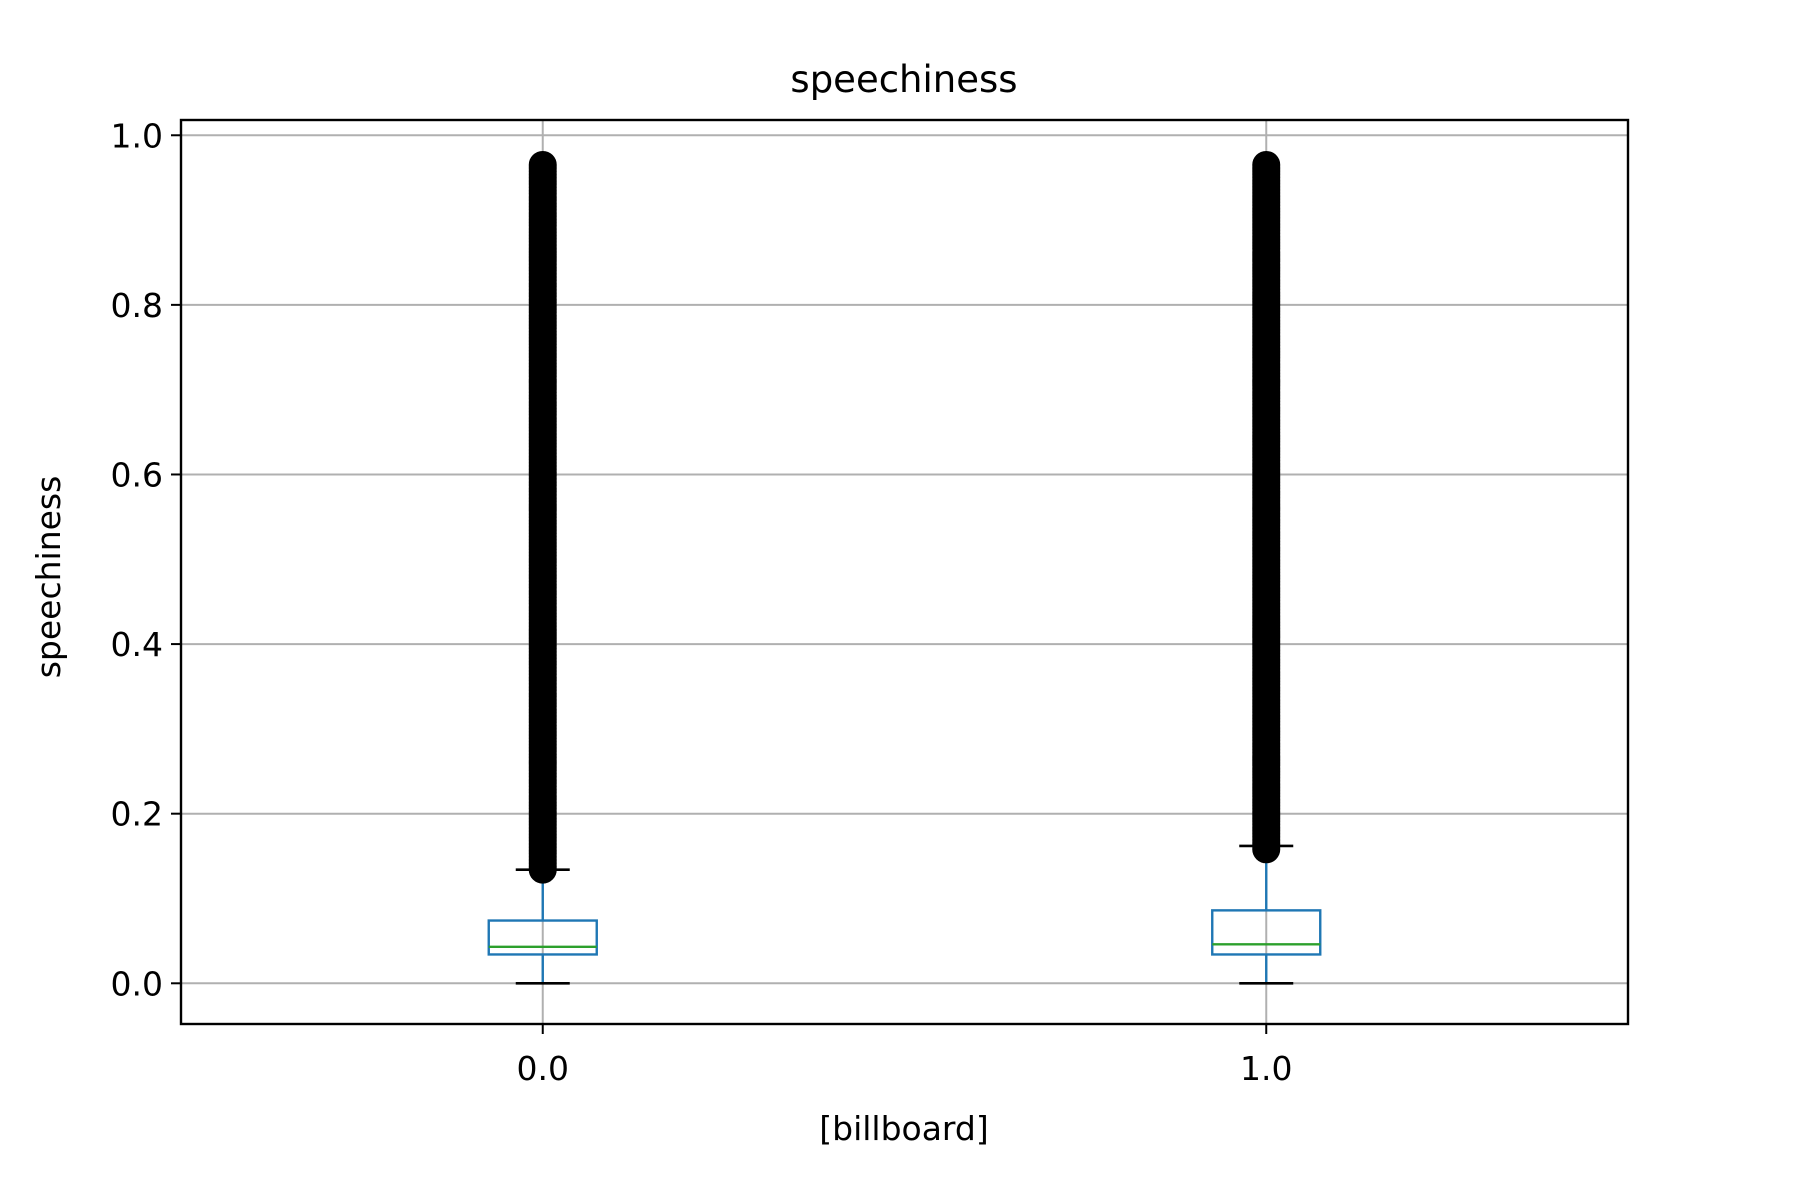  Describe the element at coordinates (543, 1068) in the screenshot. I see `x-tick-label: 0.0` at that location.